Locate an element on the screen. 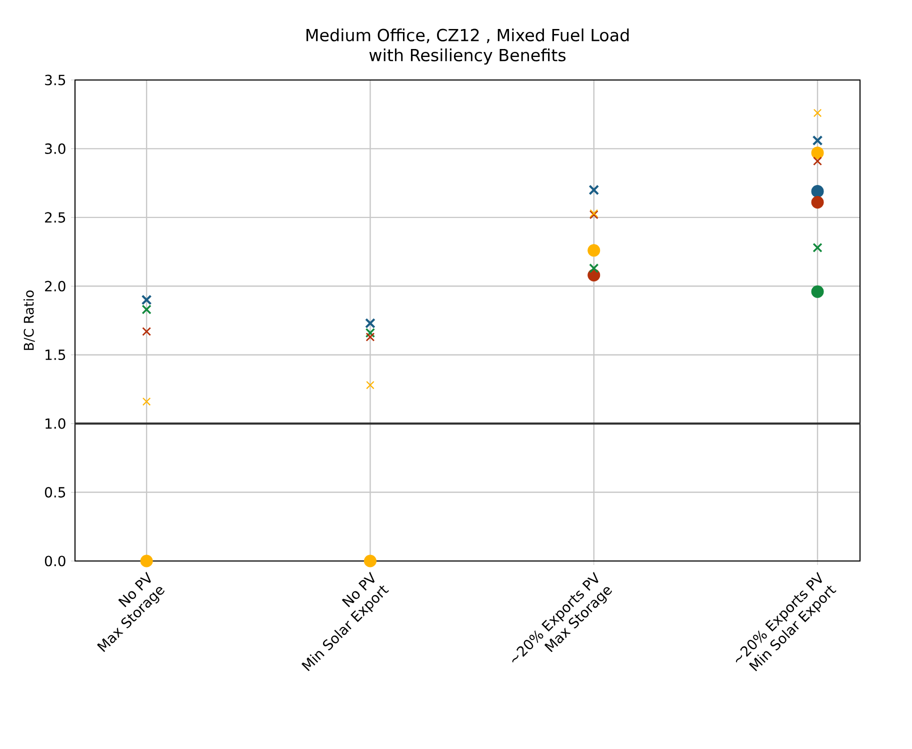  y-tick-label: 2.5 is located at coordinates (55, 217).